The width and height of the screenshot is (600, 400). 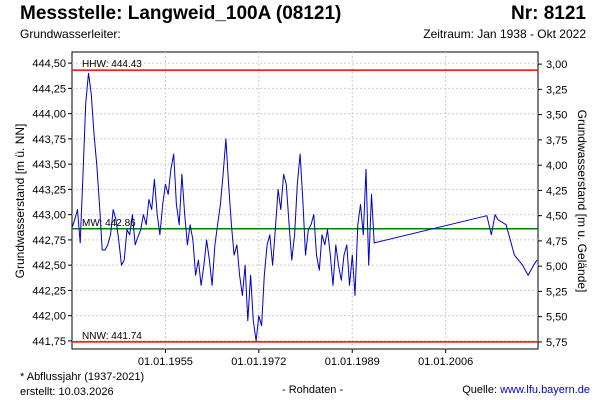 What do you see at coordinates (112, 200) in the screenshot?
I see `reference-labels: HHW: 444.43 MW: 442.86 NNW: 441.74` at bounding box center [112, 200].